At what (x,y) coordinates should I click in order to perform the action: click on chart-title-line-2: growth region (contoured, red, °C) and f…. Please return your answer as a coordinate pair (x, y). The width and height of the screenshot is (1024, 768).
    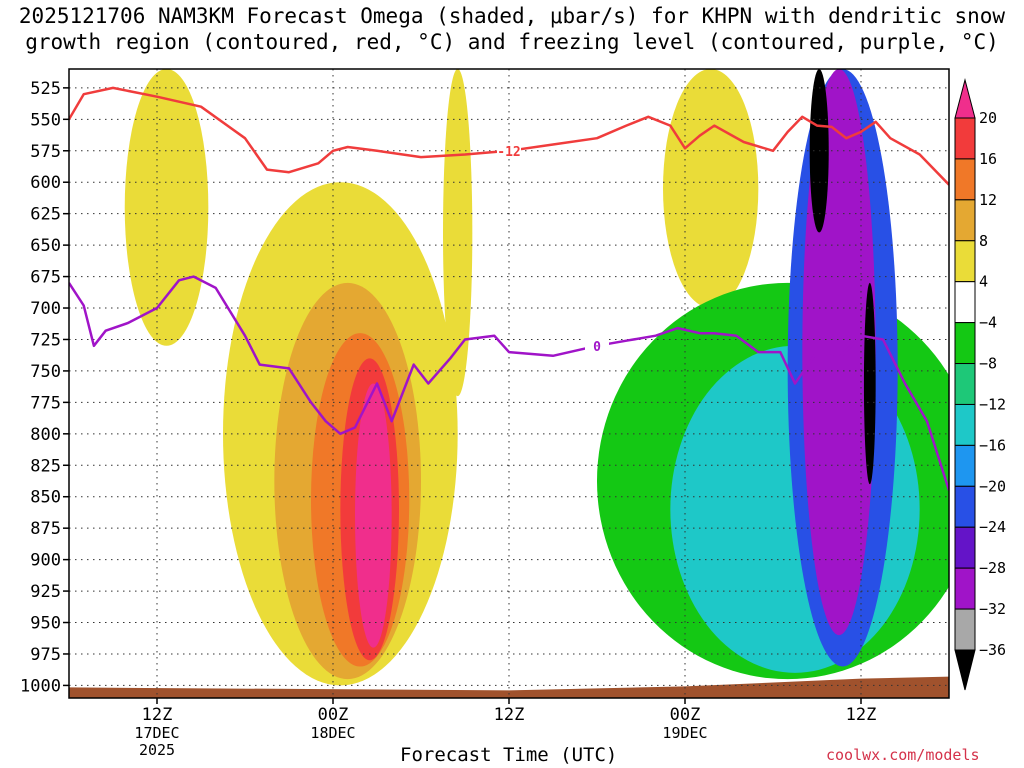
    Looking at the image, I should click on (512, 42).